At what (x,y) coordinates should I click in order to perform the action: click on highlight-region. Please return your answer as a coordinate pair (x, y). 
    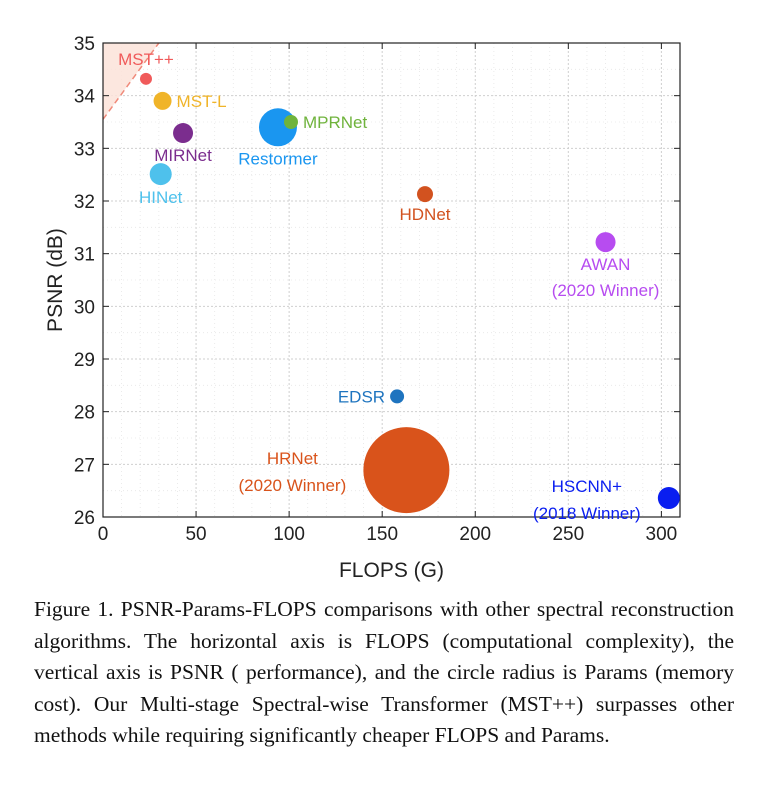
    Looking at the image, I should click on (131, 81).